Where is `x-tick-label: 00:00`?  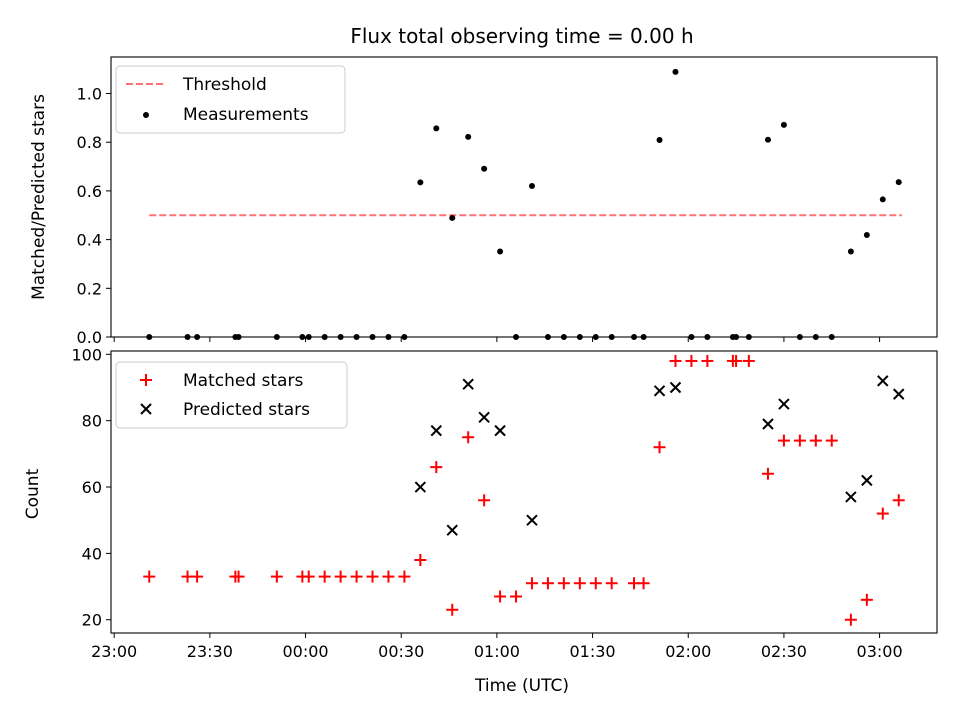
x-tick-label: 00:00 is located at coordinates (305, 651).